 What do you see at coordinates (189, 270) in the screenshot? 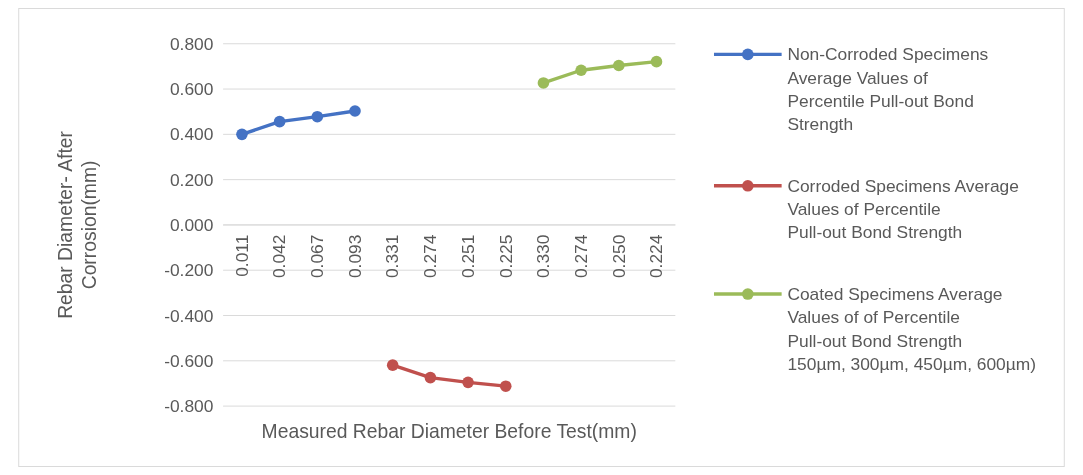
I see `y-tick-label: -0.200` at bounding box center [189, 270].